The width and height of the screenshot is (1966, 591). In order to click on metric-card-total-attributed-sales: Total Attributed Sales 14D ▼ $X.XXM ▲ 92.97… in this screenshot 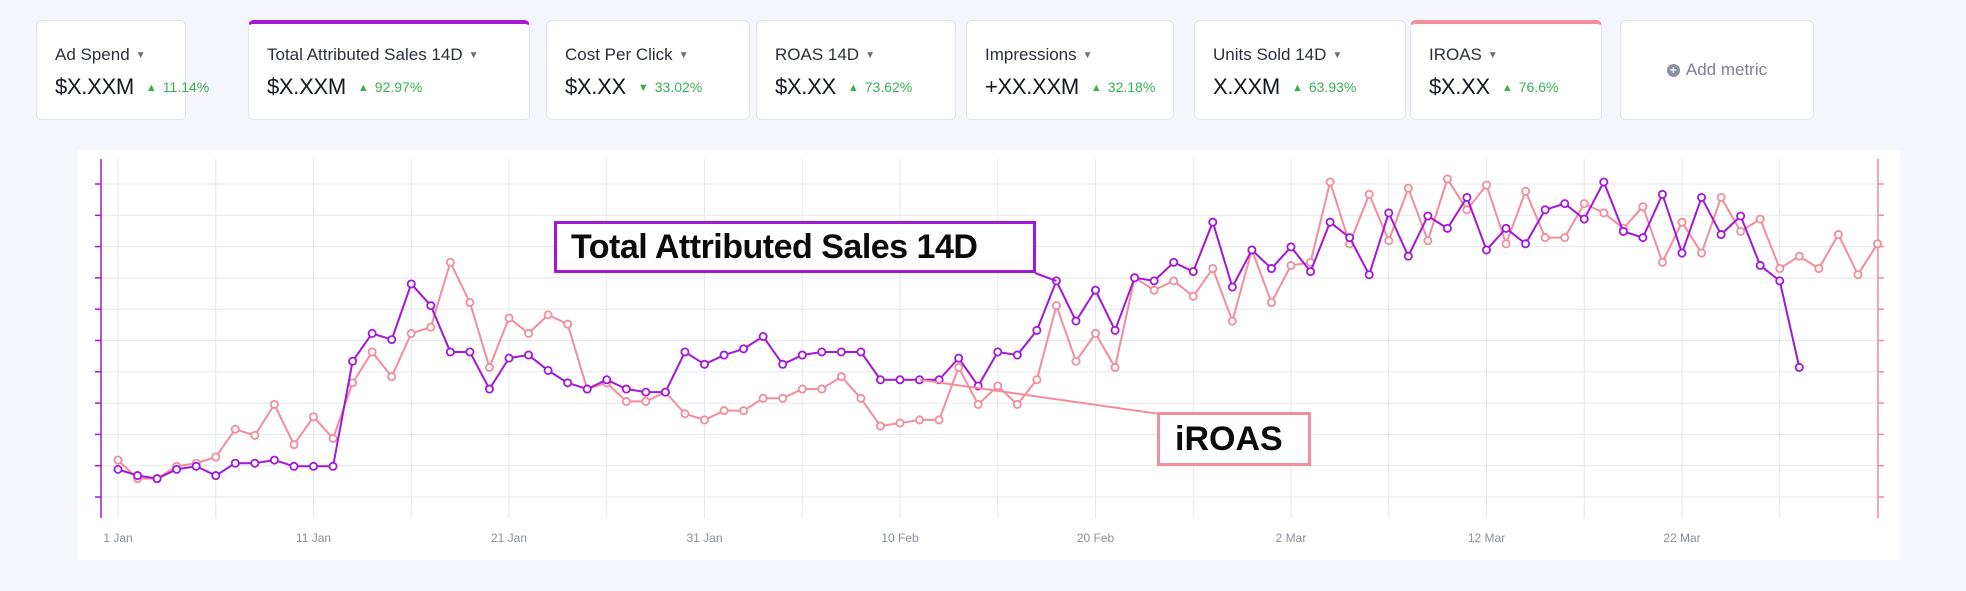, I will do `click(389, 70)`.